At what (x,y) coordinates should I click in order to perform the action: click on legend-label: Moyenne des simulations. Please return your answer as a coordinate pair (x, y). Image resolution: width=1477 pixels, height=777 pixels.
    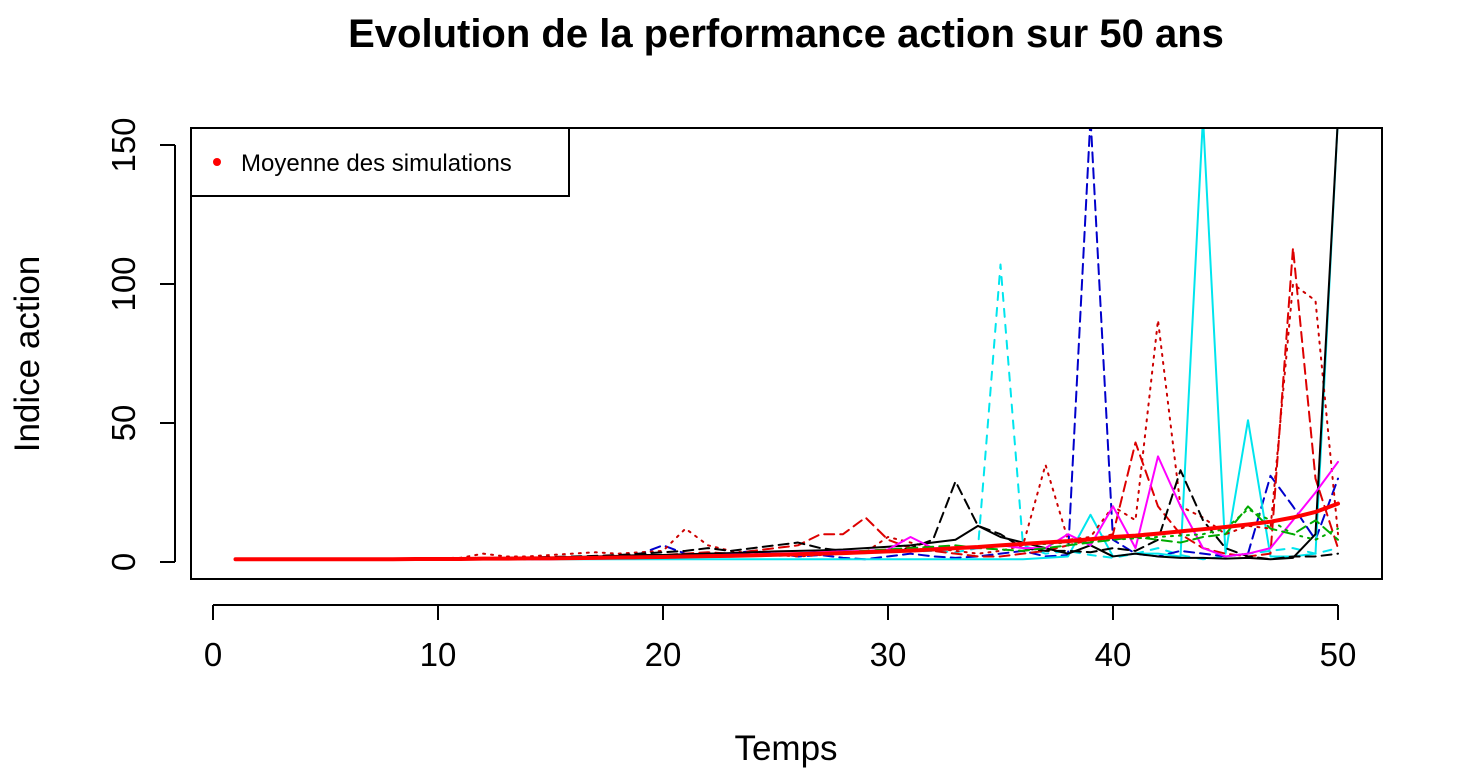
    Looking at the image, I should click on (376, 163).